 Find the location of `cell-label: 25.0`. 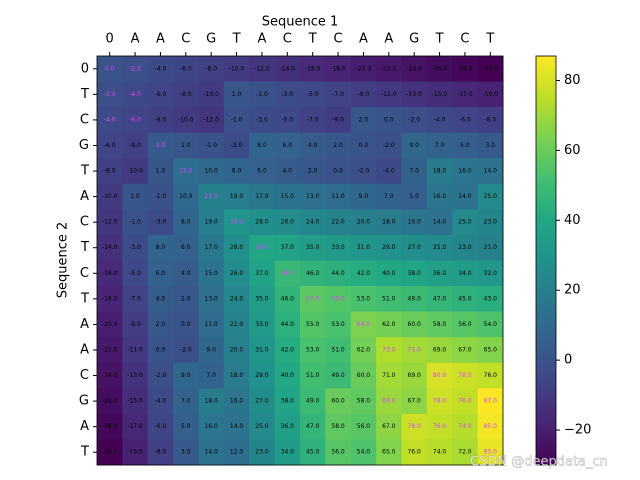

cell-label: 25.0 is located at coordinates (491, 196).